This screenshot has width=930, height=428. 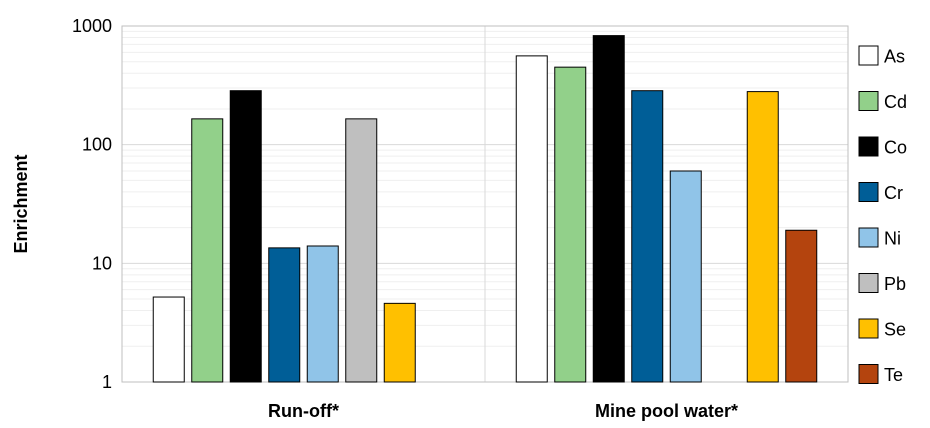 I want to click on bar-te-mine-pool-water, so click(x=801, y=306).